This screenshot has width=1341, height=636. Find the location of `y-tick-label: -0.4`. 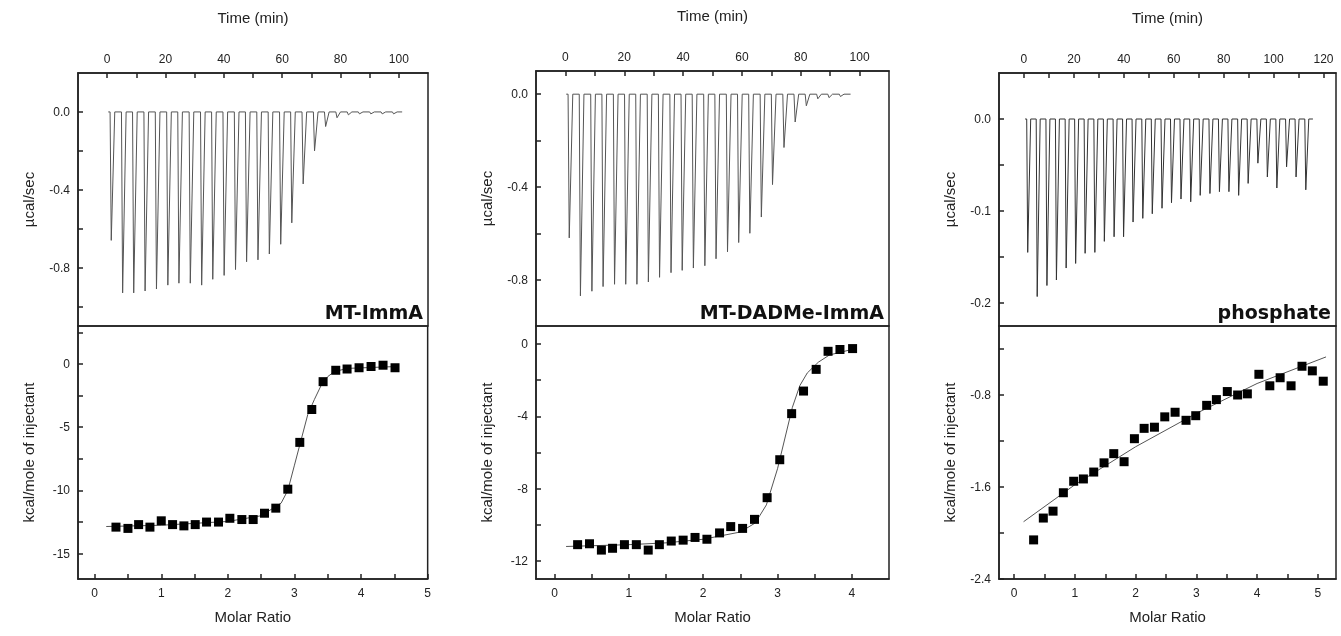

y-tick-label: -0.4 is located at coordinates (518, 186).